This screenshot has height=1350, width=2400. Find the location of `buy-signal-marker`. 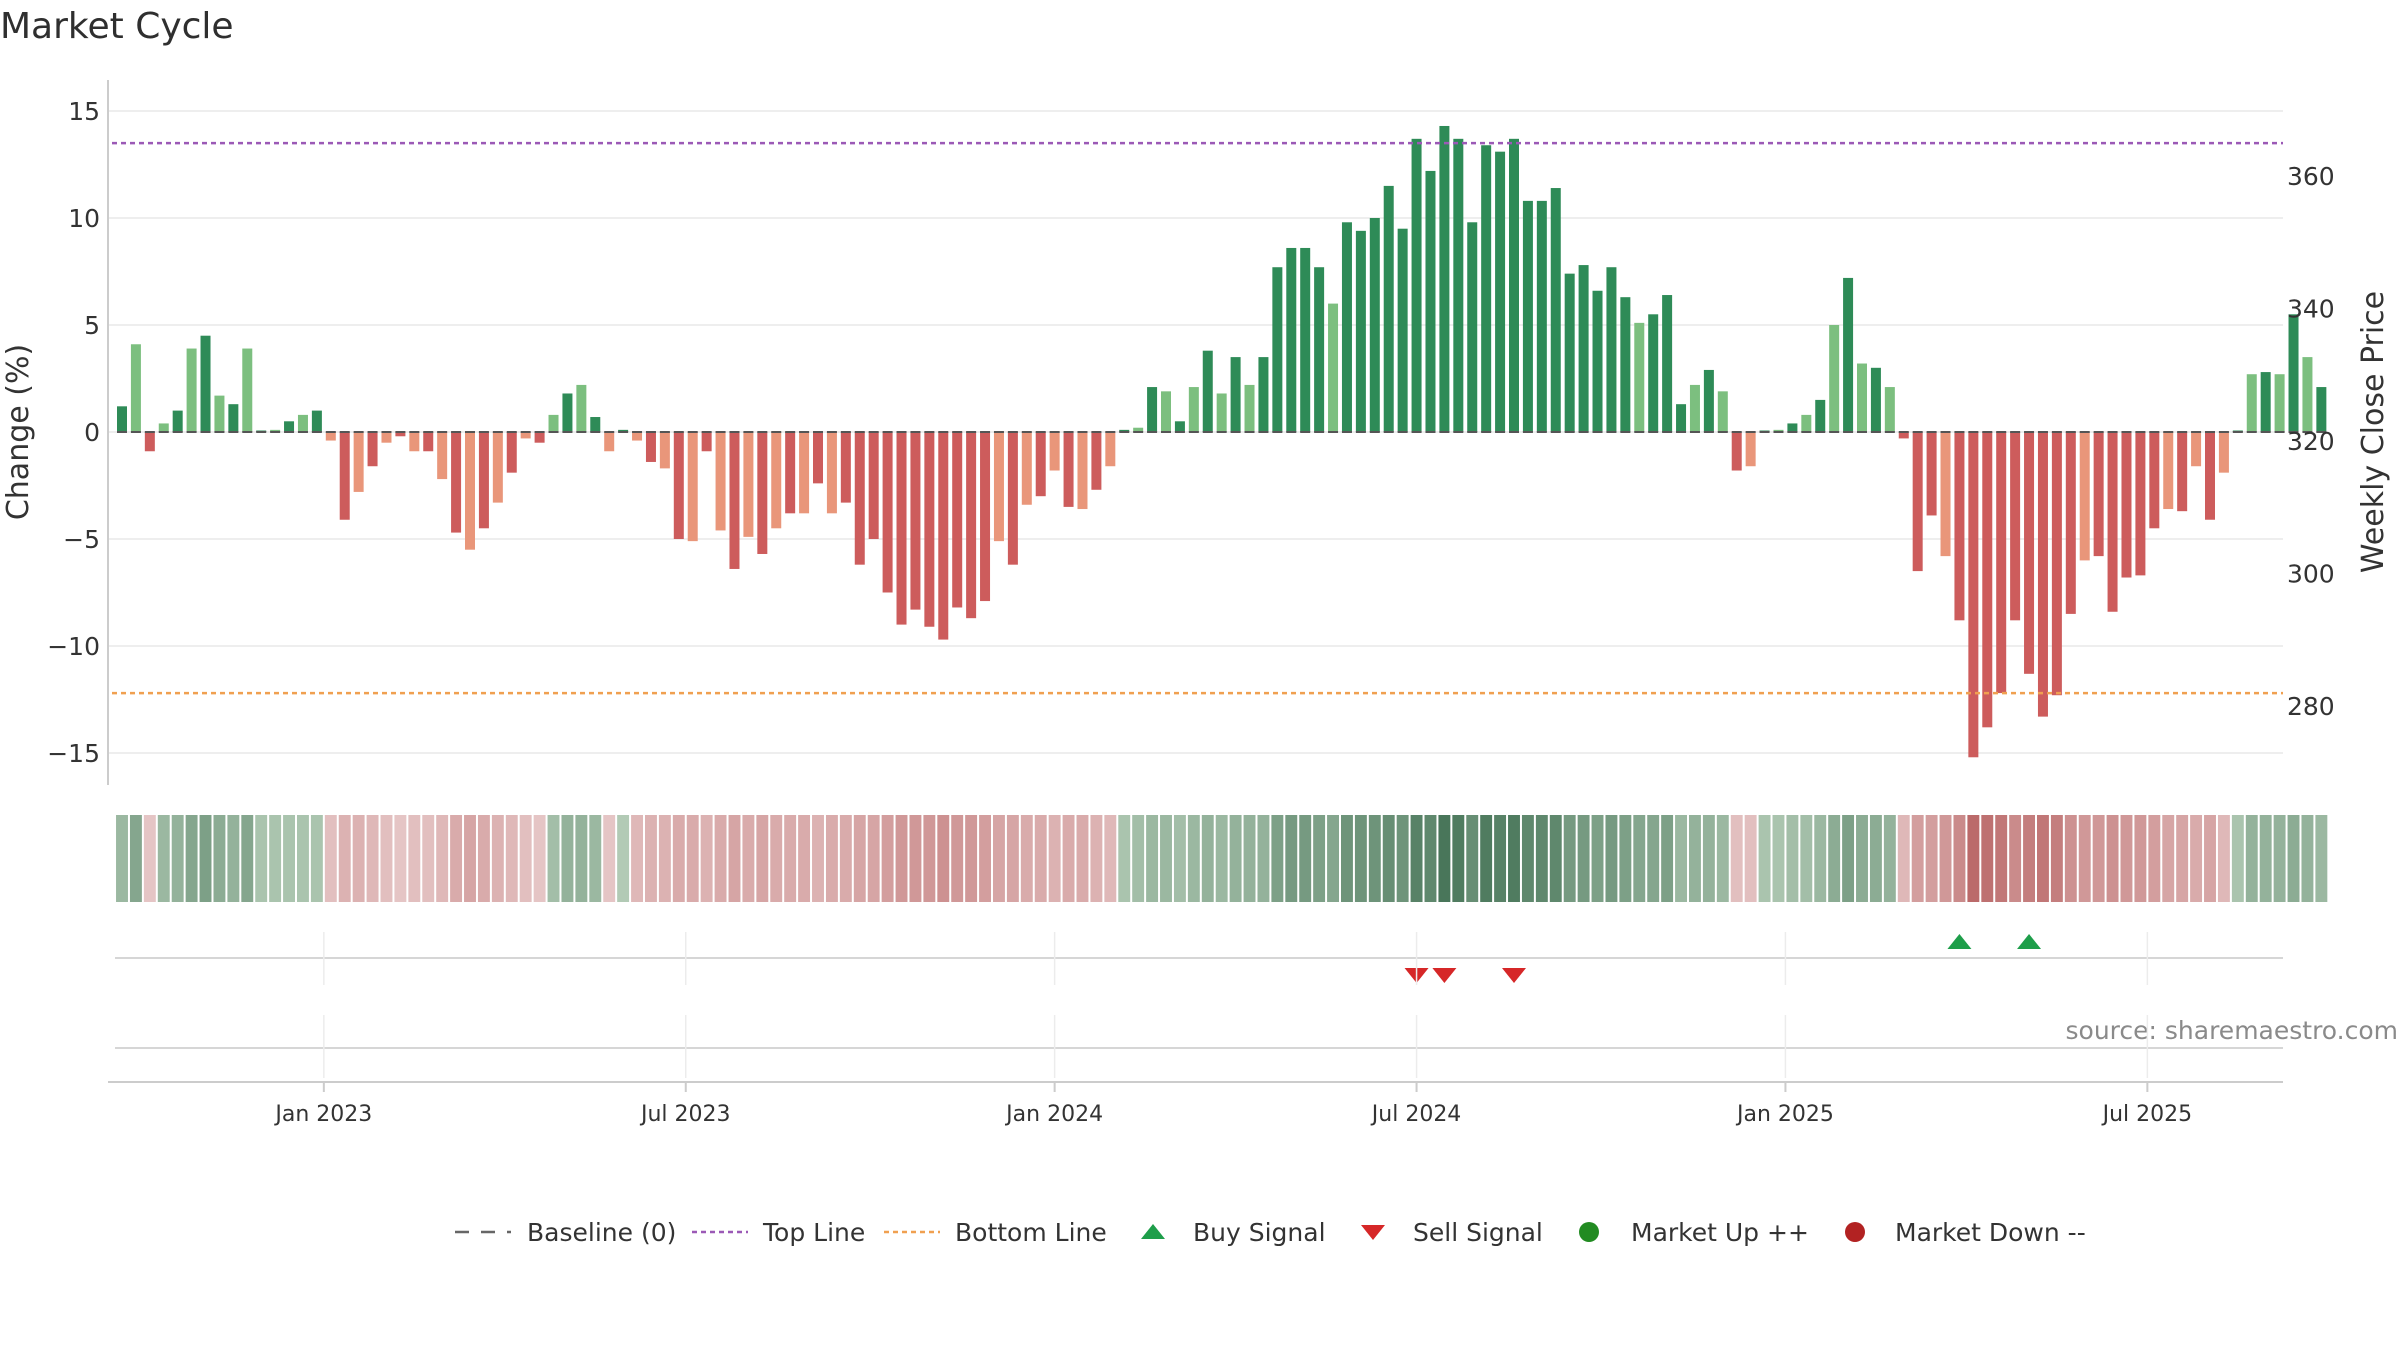

buy-signal-marker is located at coordinates (2029, 941).